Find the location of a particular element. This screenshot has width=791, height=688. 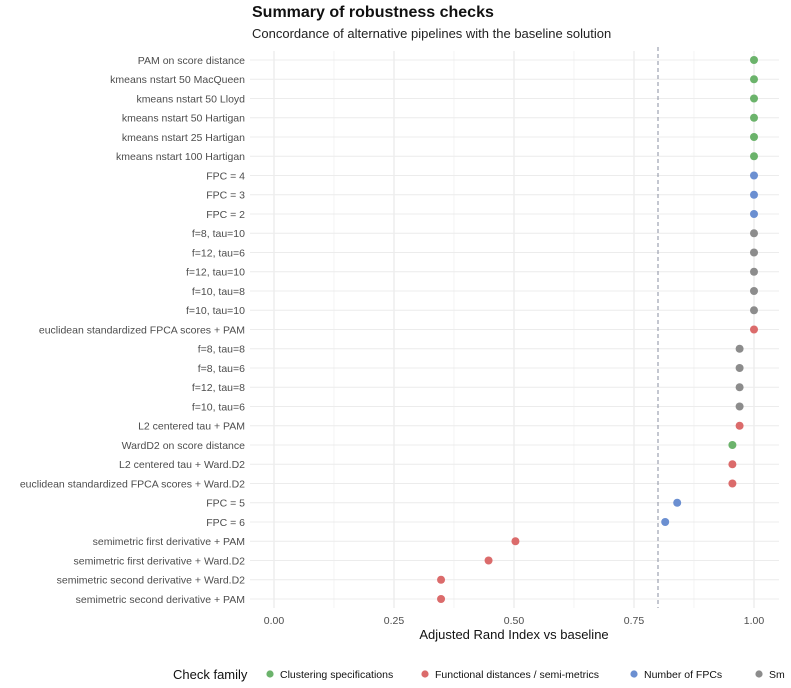

category-label: f=8, tau=6 is located at coordinates (221, 369).